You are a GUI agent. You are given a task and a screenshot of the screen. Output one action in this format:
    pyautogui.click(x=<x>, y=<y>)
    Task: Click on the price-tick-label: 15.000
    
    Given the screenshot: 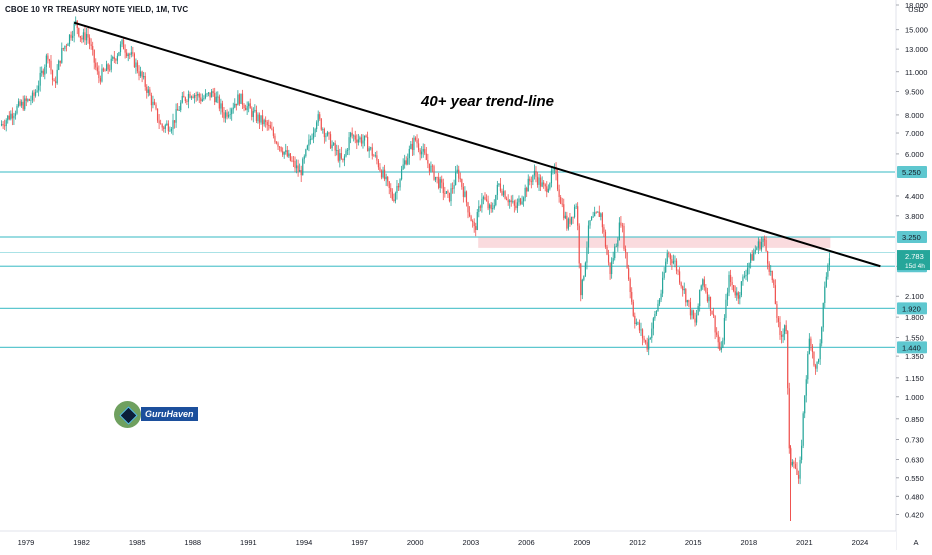 What is the action you would take?
    pyautogui.click(x=916, y=30)
    